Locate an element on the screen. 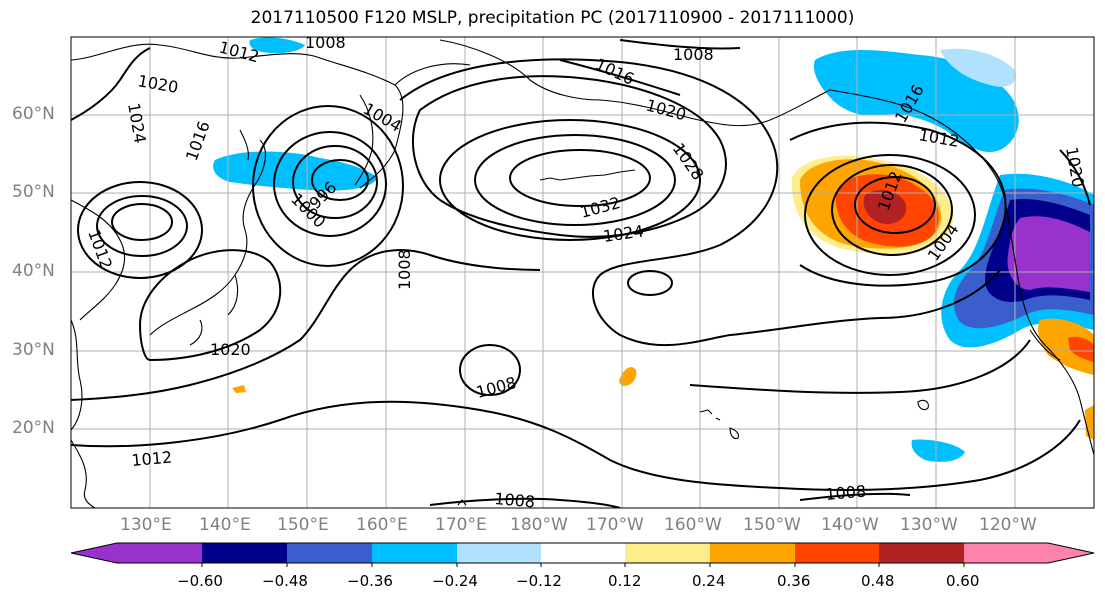 Image resolution: width=1105 pixels, height=601 pixels. colorbar-tick-label: −0.48 is located at coordinates (285, 581).